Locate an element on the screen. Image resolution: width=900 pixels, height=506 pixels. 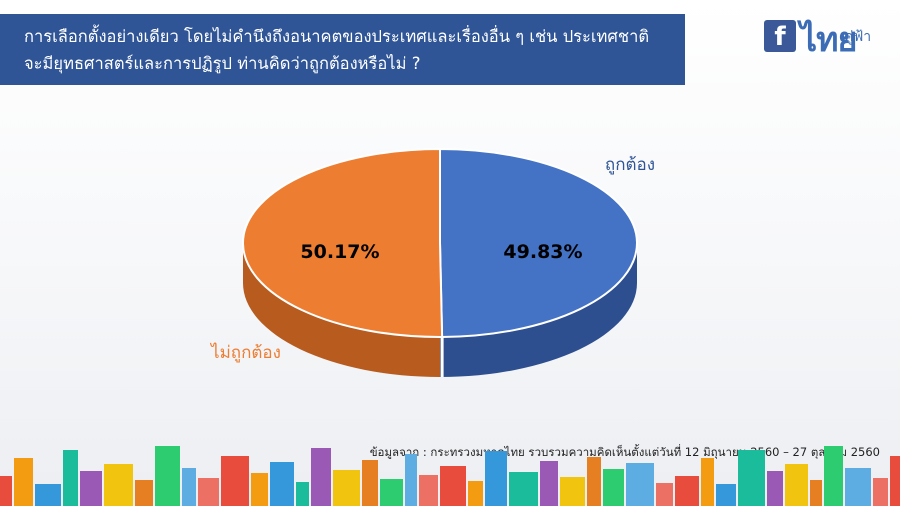
series-label-correct: ถูกต้อง is located at coordinates (630, 165).